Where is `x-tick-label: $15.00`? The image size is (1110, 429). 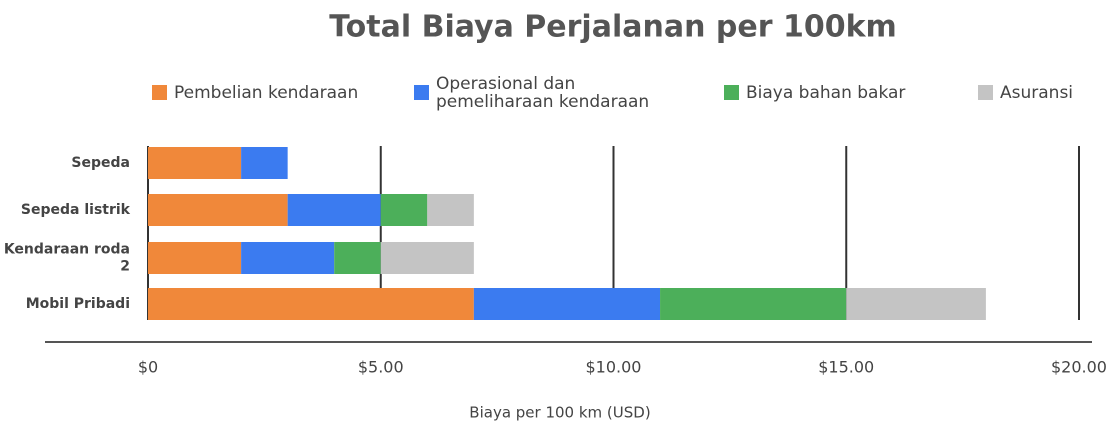
x-tick-label: $15.00 is located at coordinates (846, 367).